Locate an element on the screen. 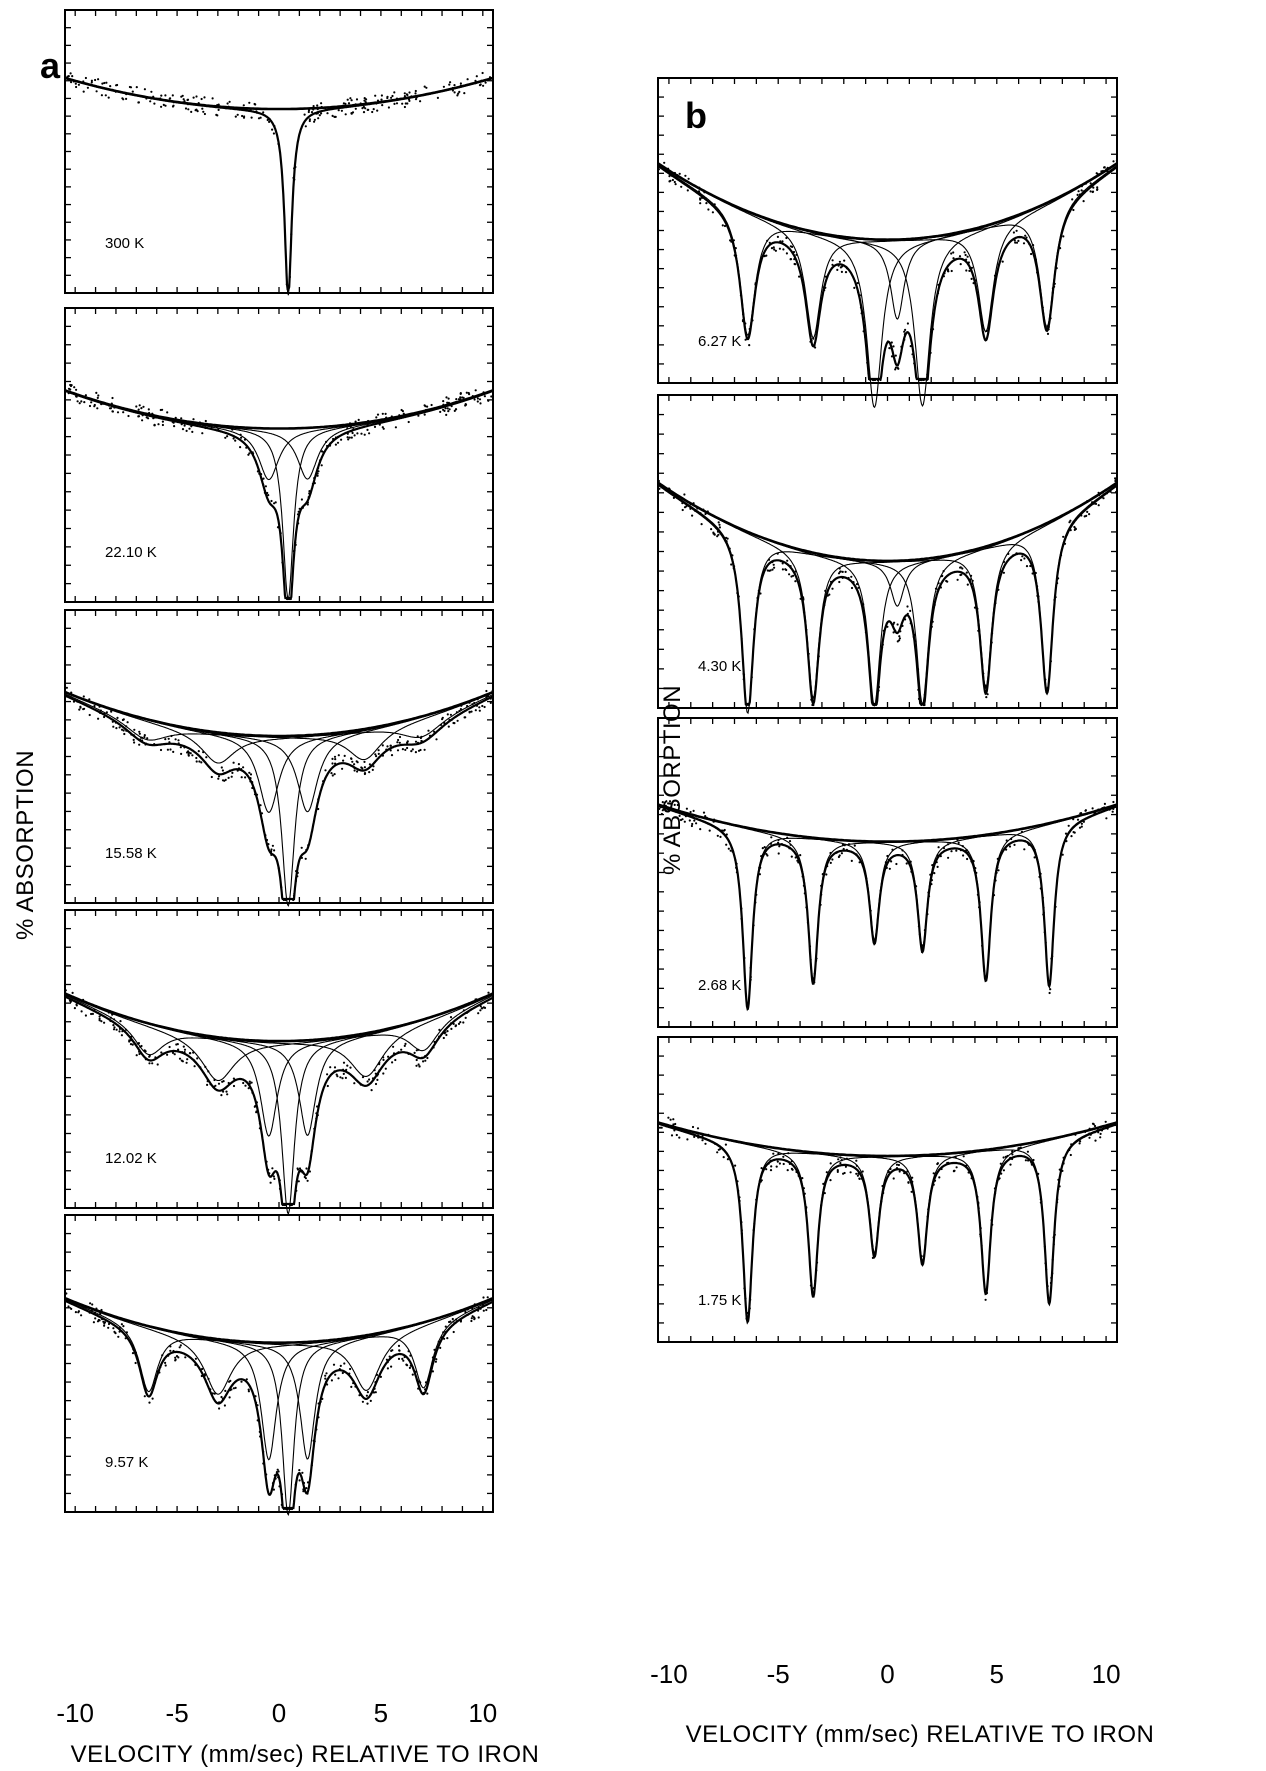  spectrum-b-4: 1.75 K is located at coordinates (887, 1189).